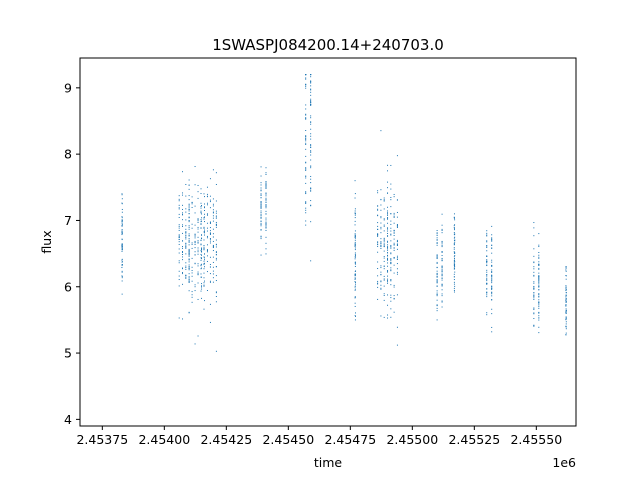  Describe the element at coordinates (46, 241) in the screenshot. I see `y-axis-label: flux` at that location.